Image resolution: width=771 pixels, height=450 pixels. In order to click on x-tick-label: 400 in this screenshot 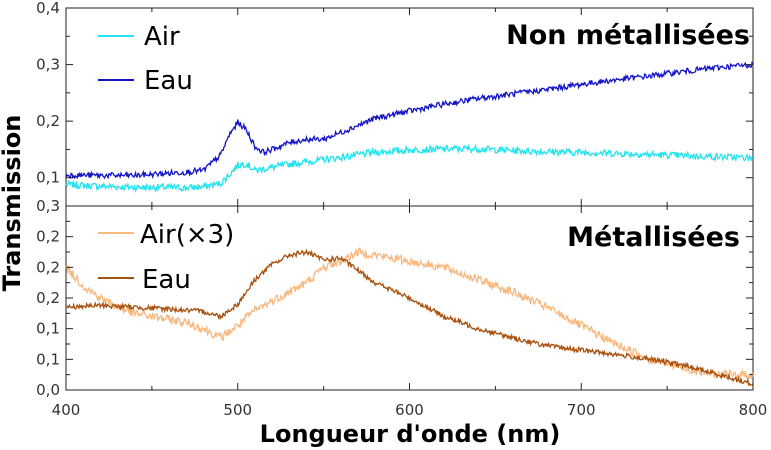, I will do `click(66, 410)`.